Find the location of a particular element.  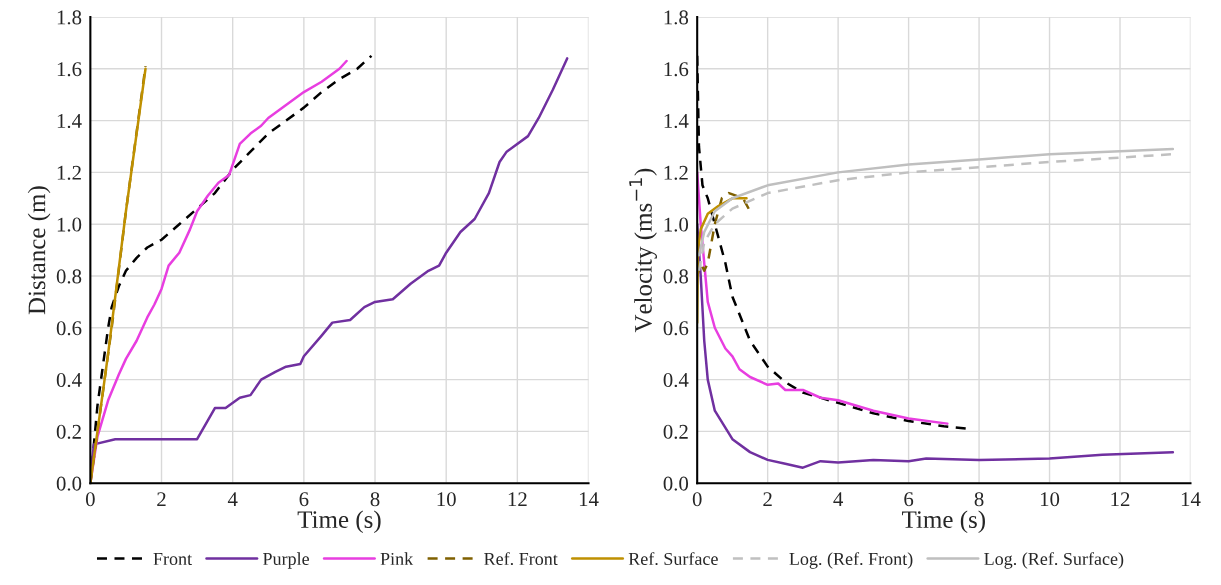

legend-label: Front is located at coordinates (172, 559).